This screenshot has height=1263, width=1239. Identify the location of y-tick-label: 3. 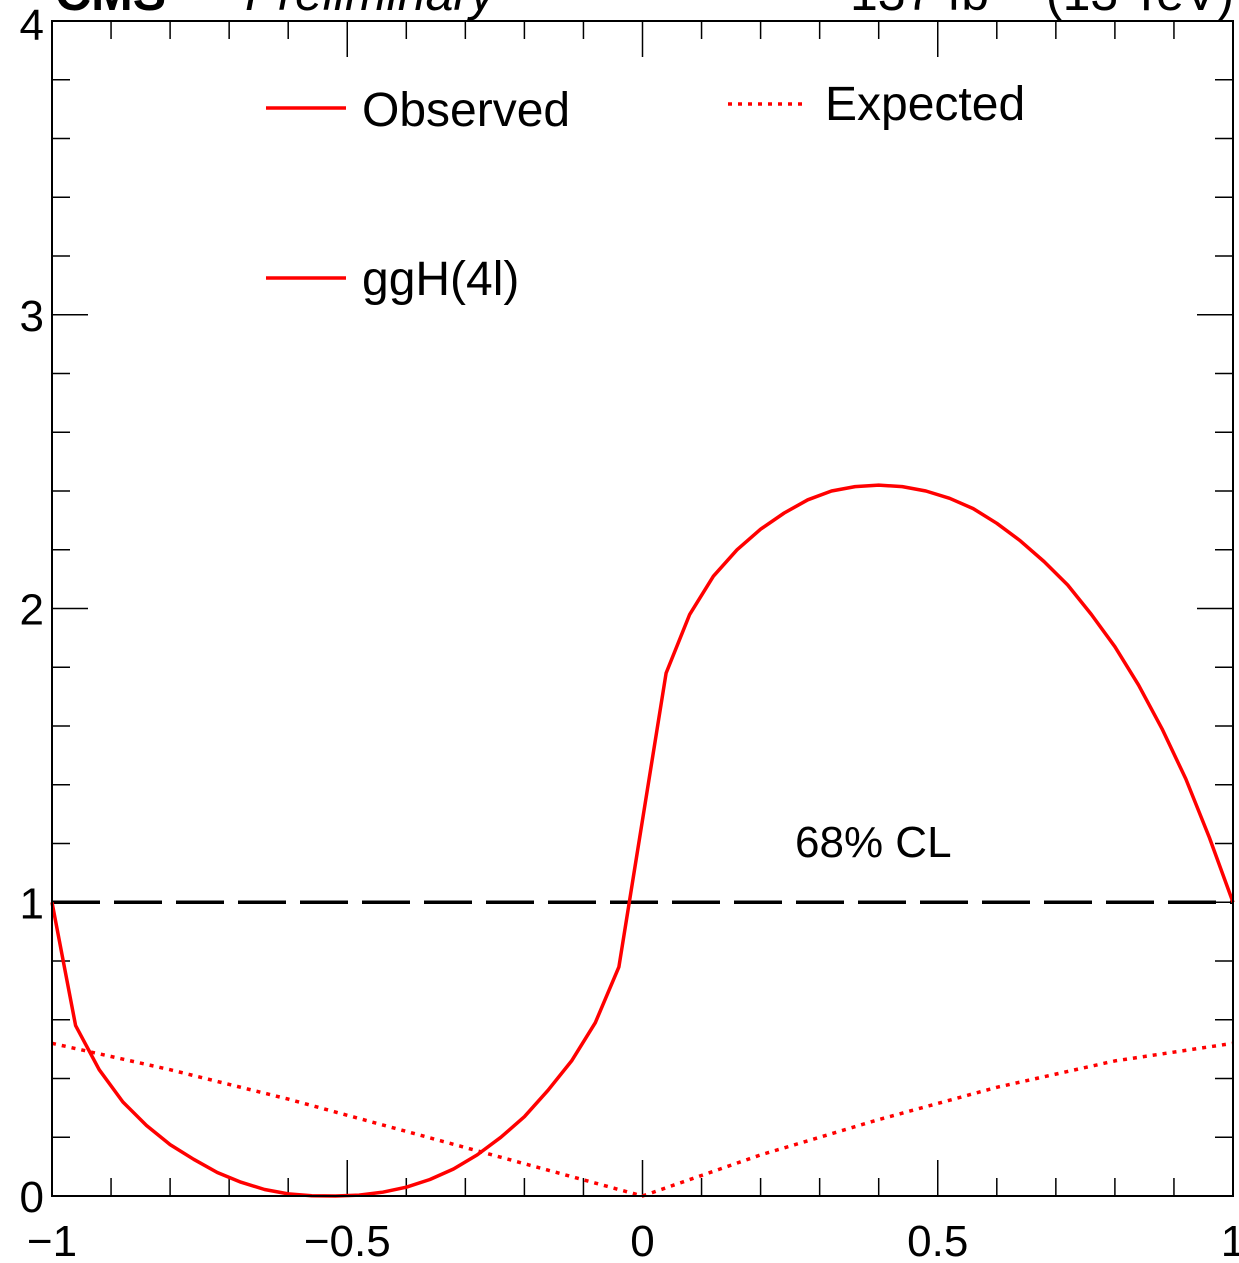
(32, 316).